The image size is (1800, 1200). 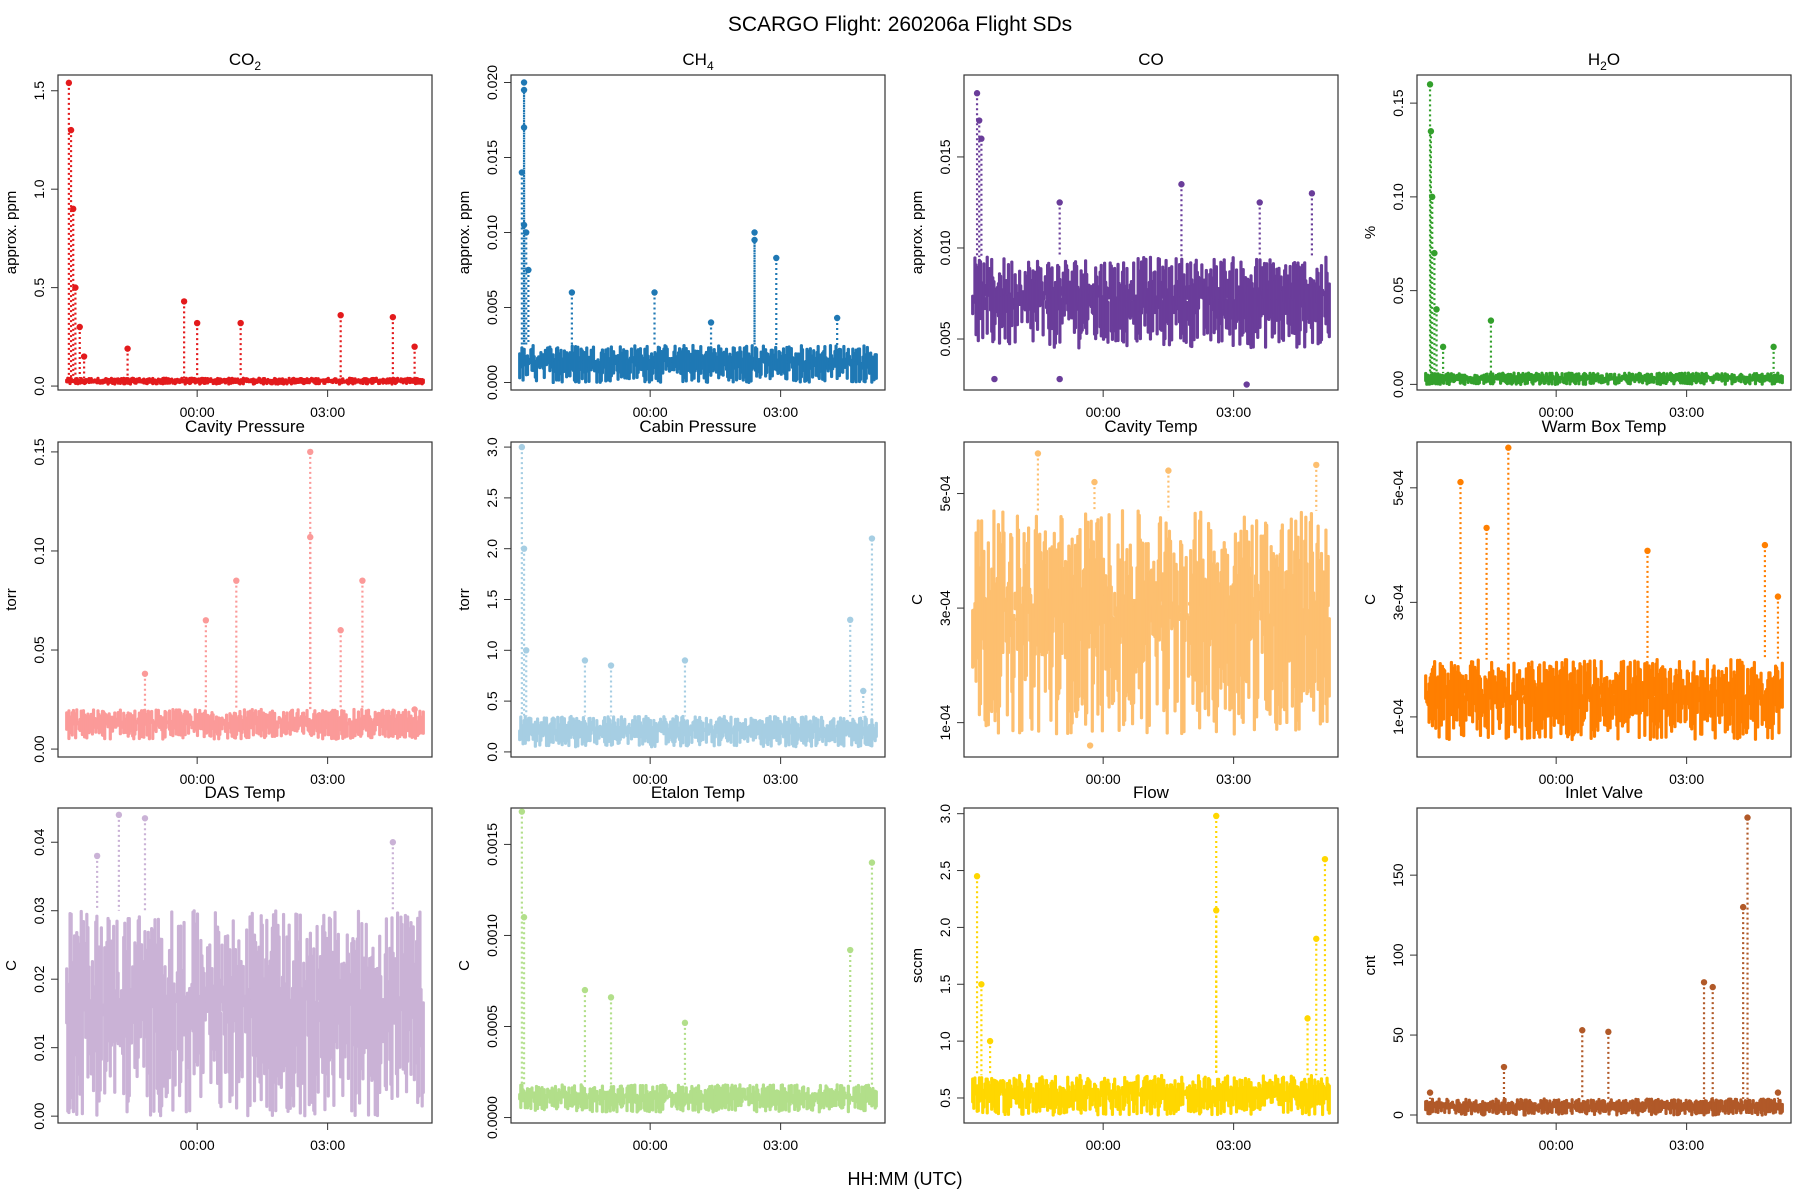 I want to click on panel-title-main: Cabin Pressure, so click(x=697, y=426).